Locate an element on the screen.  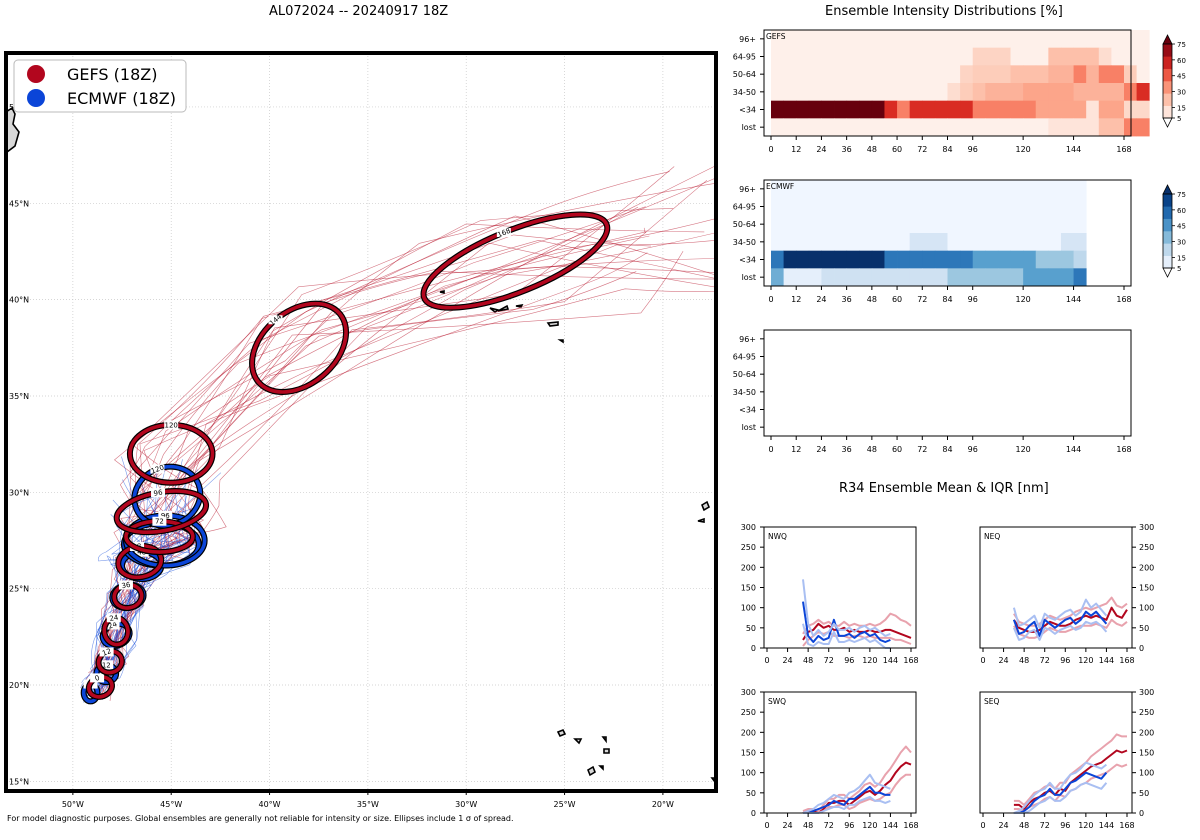
gefs-hour-label: 12 is located at coordinates (106, 652).